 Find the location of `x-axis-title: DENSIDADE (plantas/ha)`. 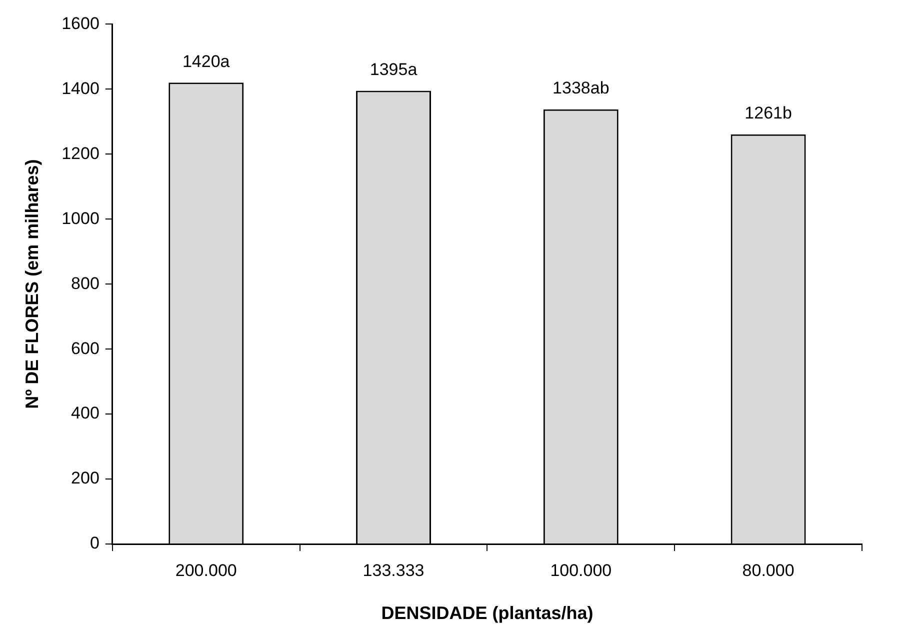

x-axis-title: DENSIDADE (plantas/ha) is located at coordinates (487, 613).